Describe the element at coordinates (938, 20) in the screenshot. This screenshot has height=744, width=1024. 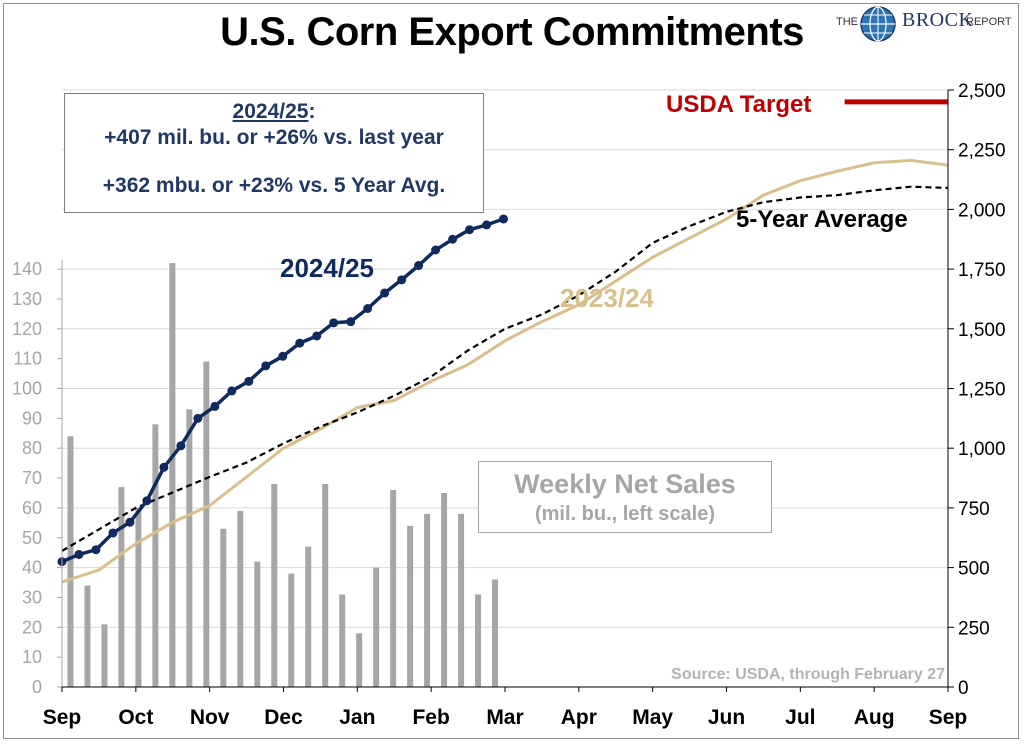
I see `logo-brock-text: BROCK` at that location.